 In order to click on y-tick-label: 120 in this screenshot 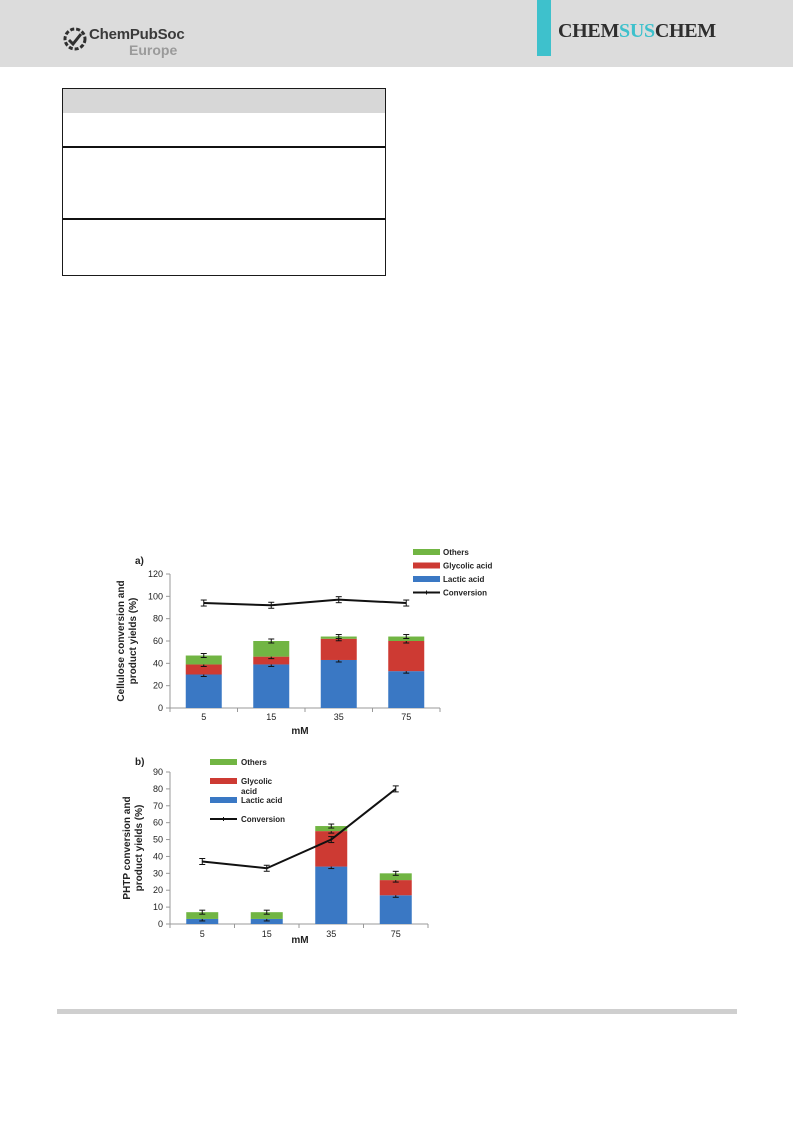, I will do `click(155, 574)`.